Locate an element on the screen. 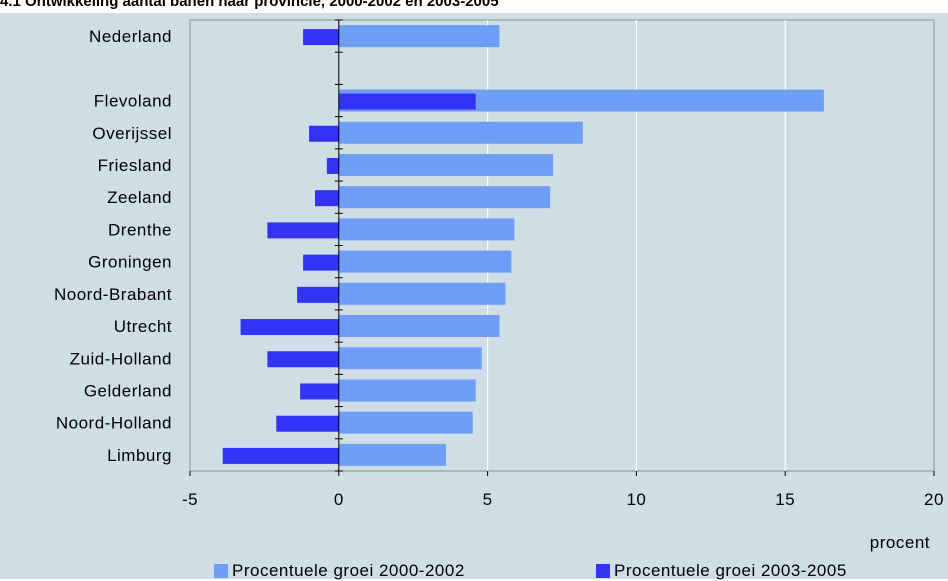 This screenshot has height=581, width=948. category-label: Friesland is located at coordinates (135, 165).